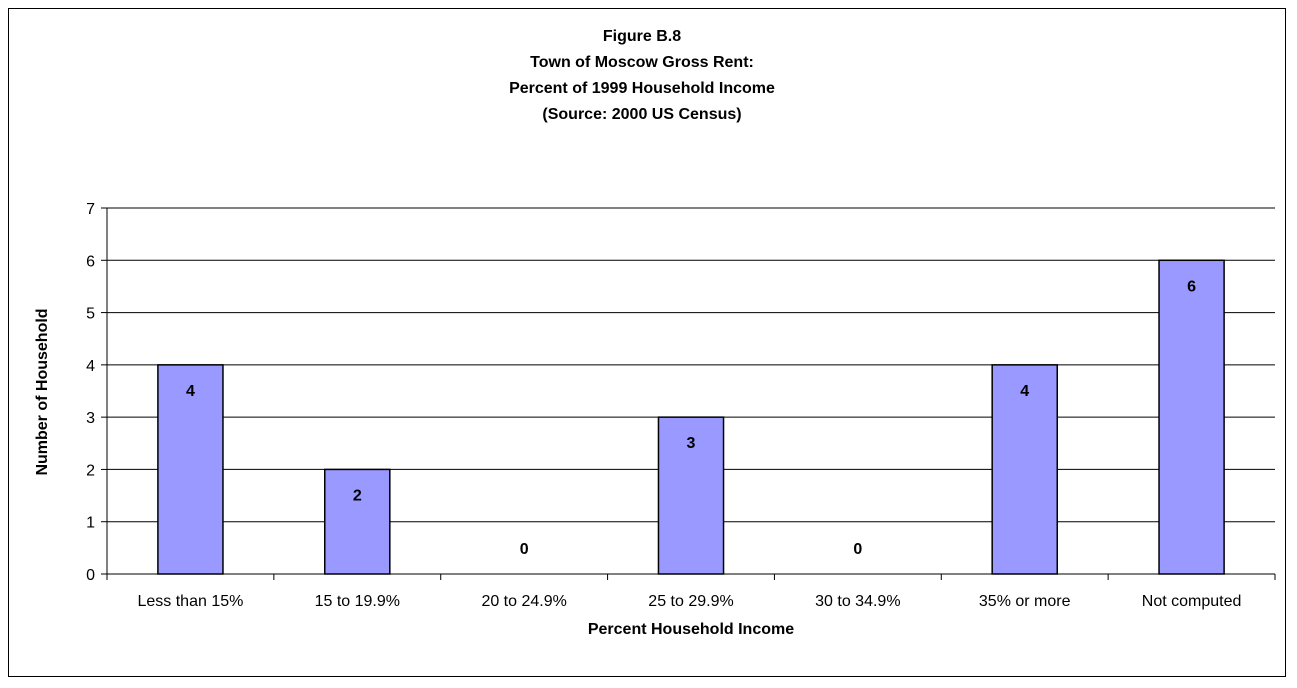 The width and height of the screenshot is (1297, 688). I want to click on y-tick-label: 1, so click(90, 523).